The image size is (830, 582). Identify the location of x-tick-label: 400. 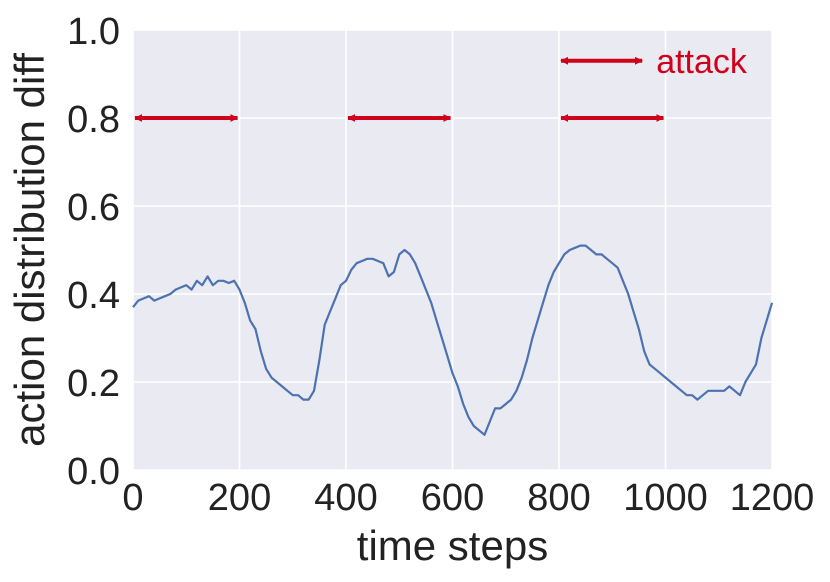
(345, 498).